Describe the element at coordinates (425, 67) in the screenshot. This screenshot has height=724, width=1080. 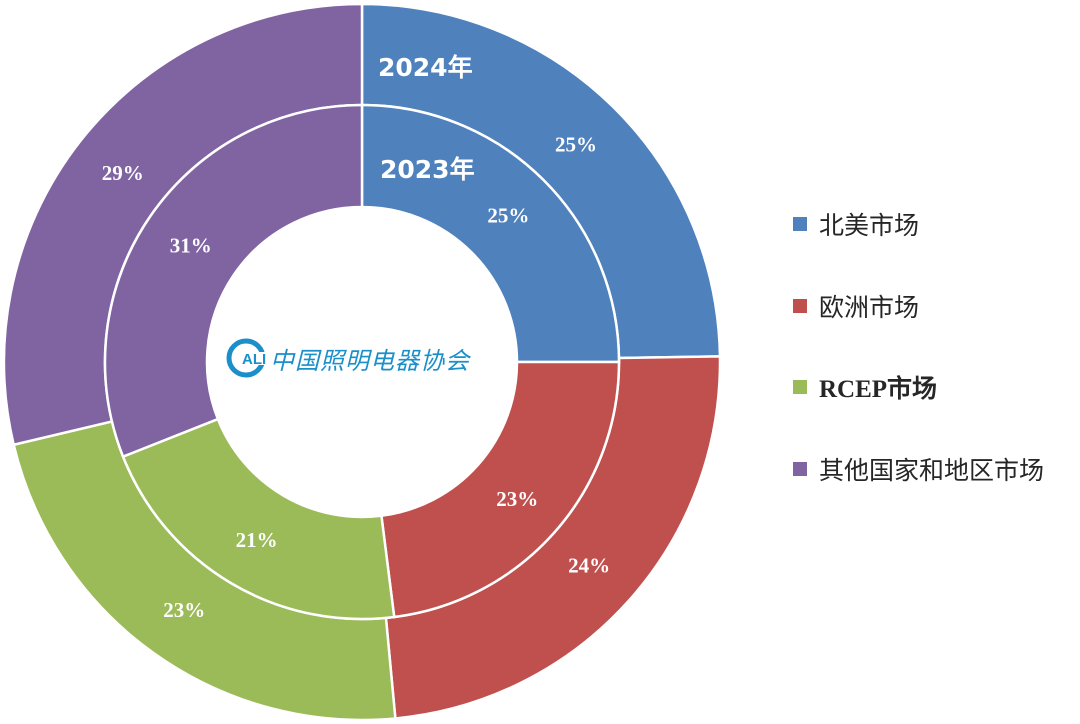
I see `outer-ring-title: 2024年` at that location.